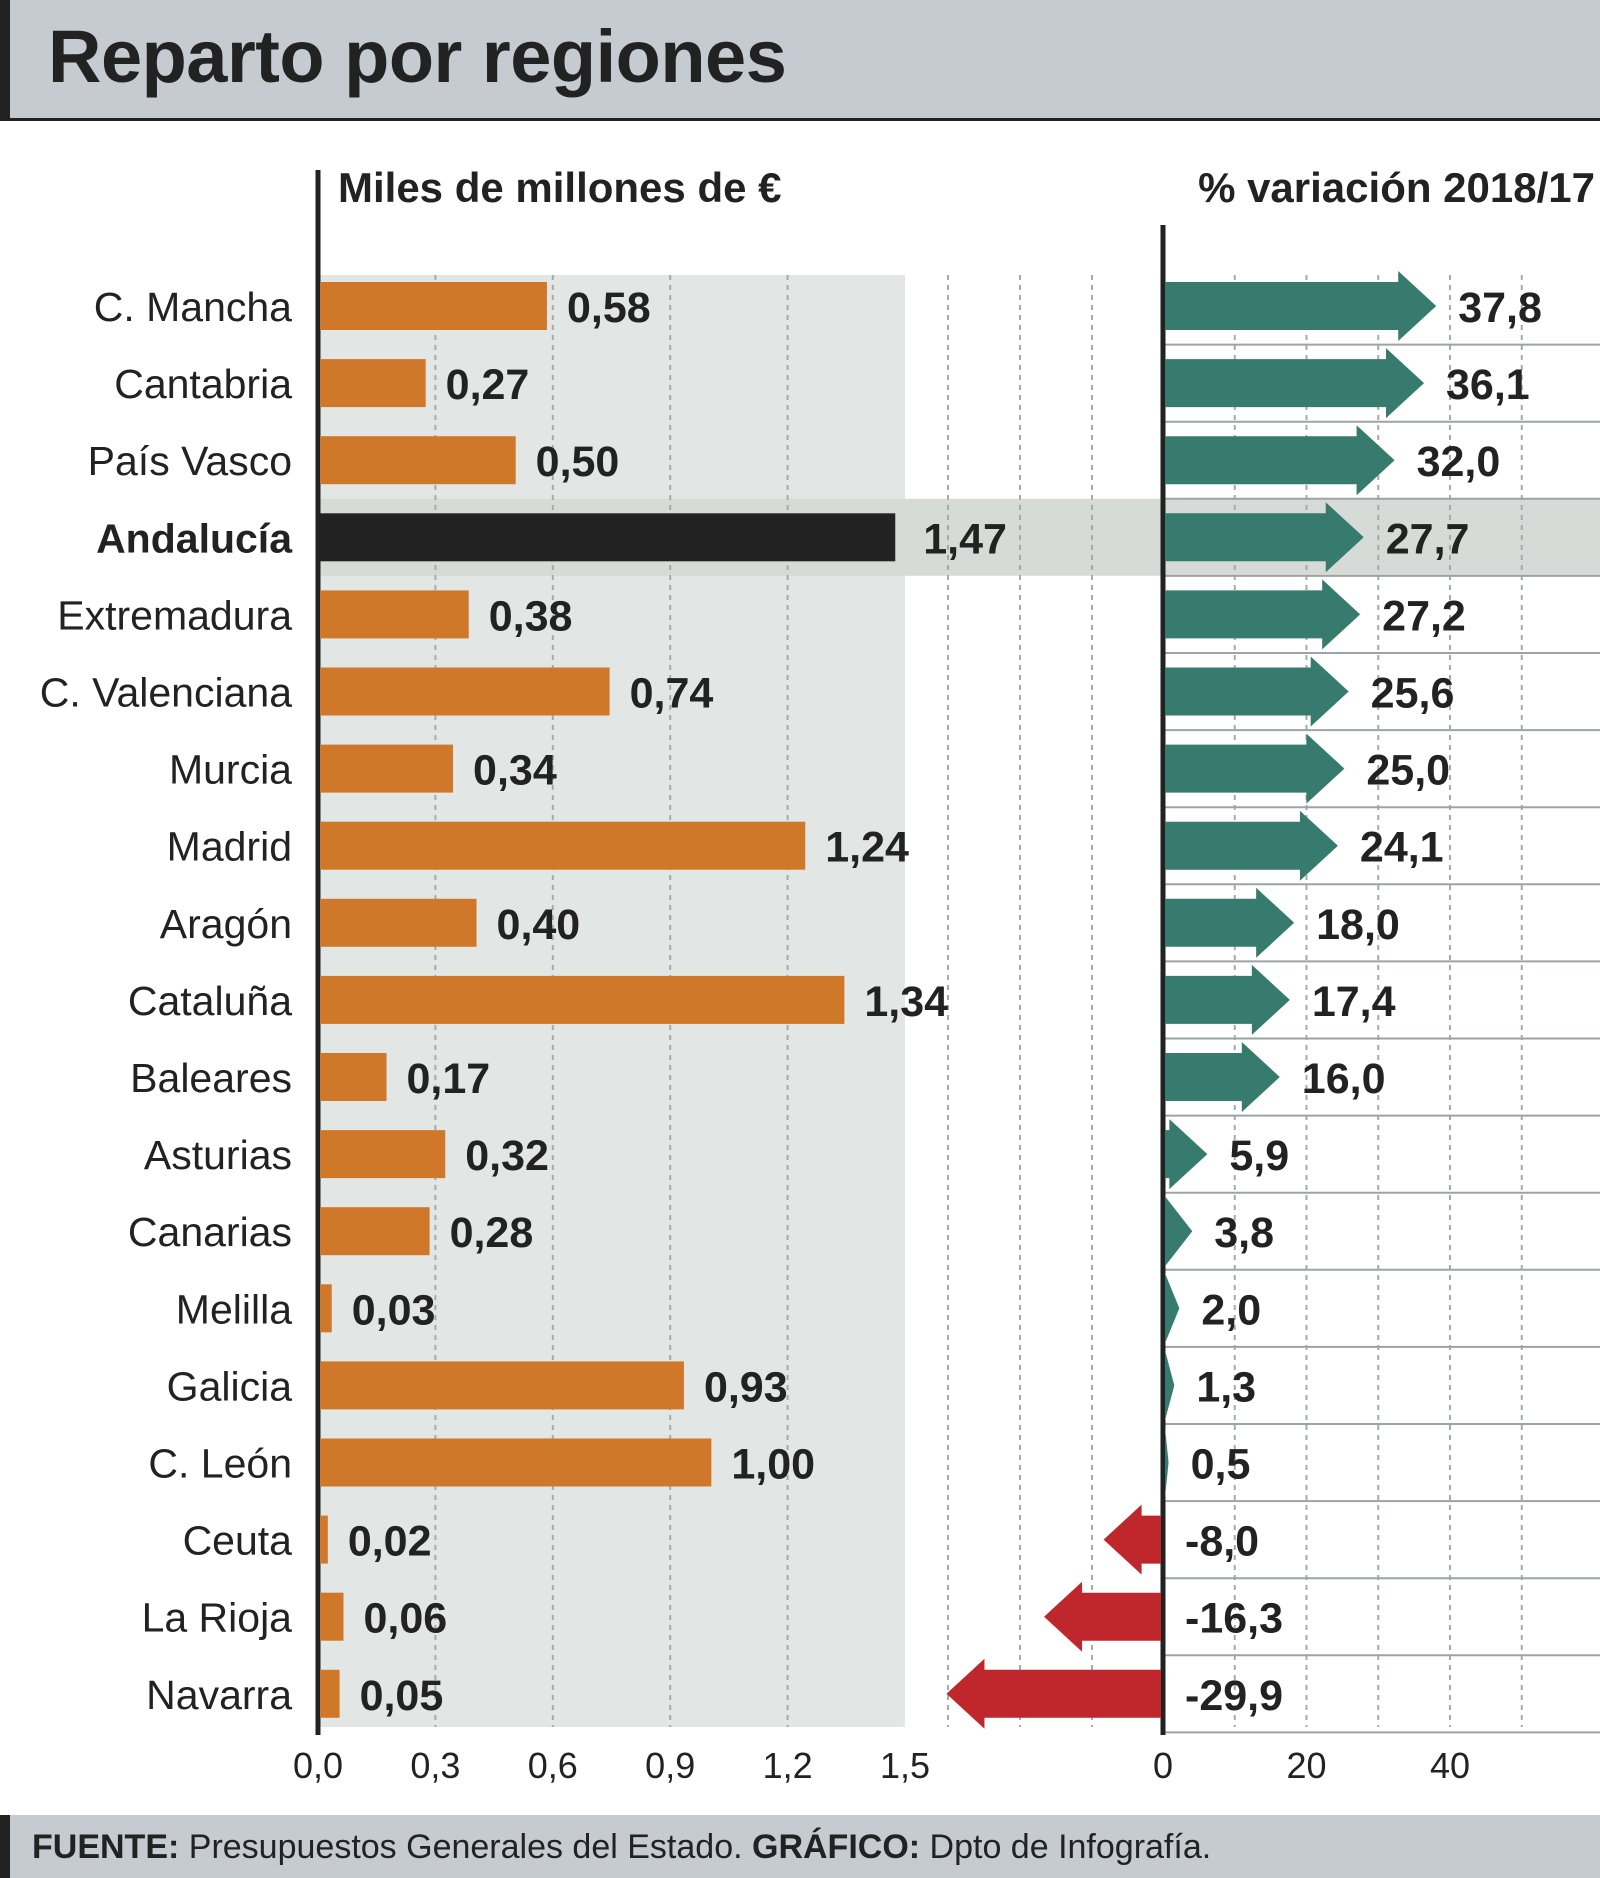 This screenshot has height=1878, width=1600. What do you see at coordinates (1263, 614) in the screenshot?
I see `arrow-extremadura` at bounding box center [1263, 614].